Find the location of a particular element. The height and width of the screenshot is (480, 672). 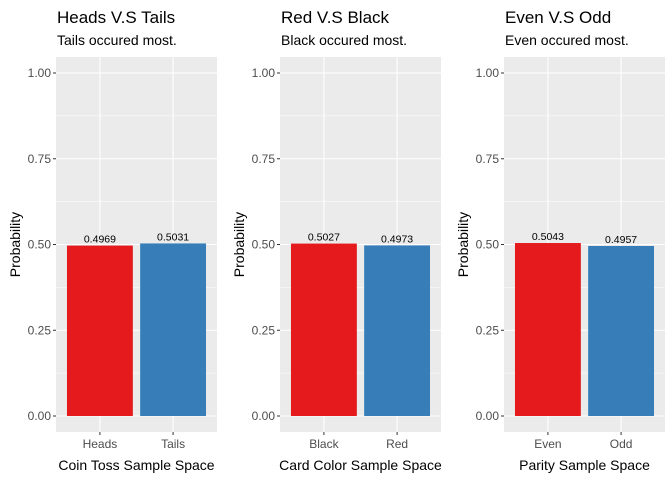

x-tick-label: Tails is located at coordinates (173, 444).